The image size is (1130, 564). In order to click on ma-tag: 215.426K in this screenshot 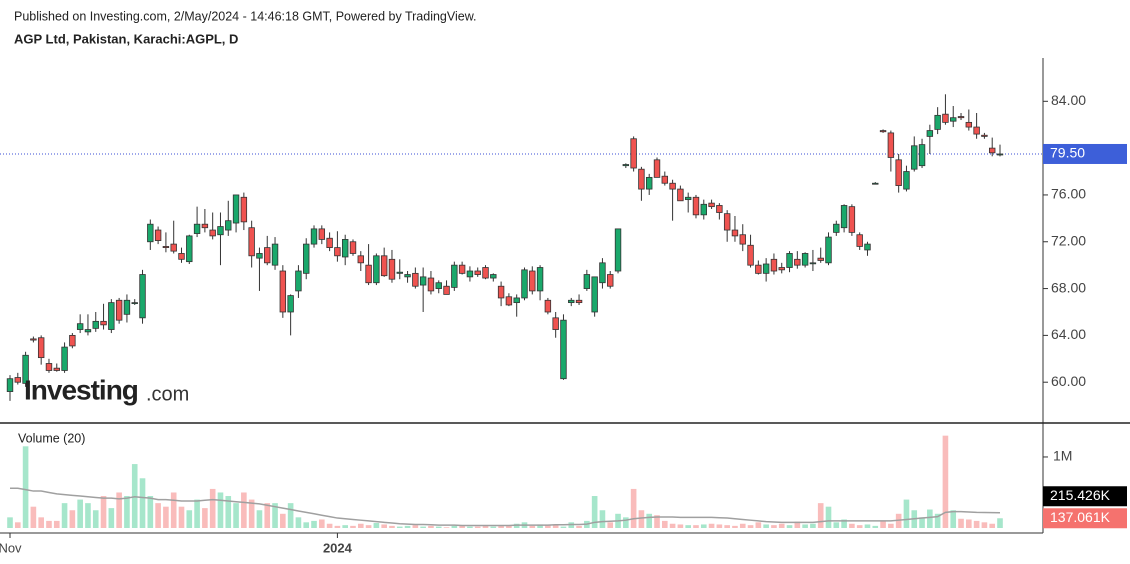, I will do `click(1080, 495)`.